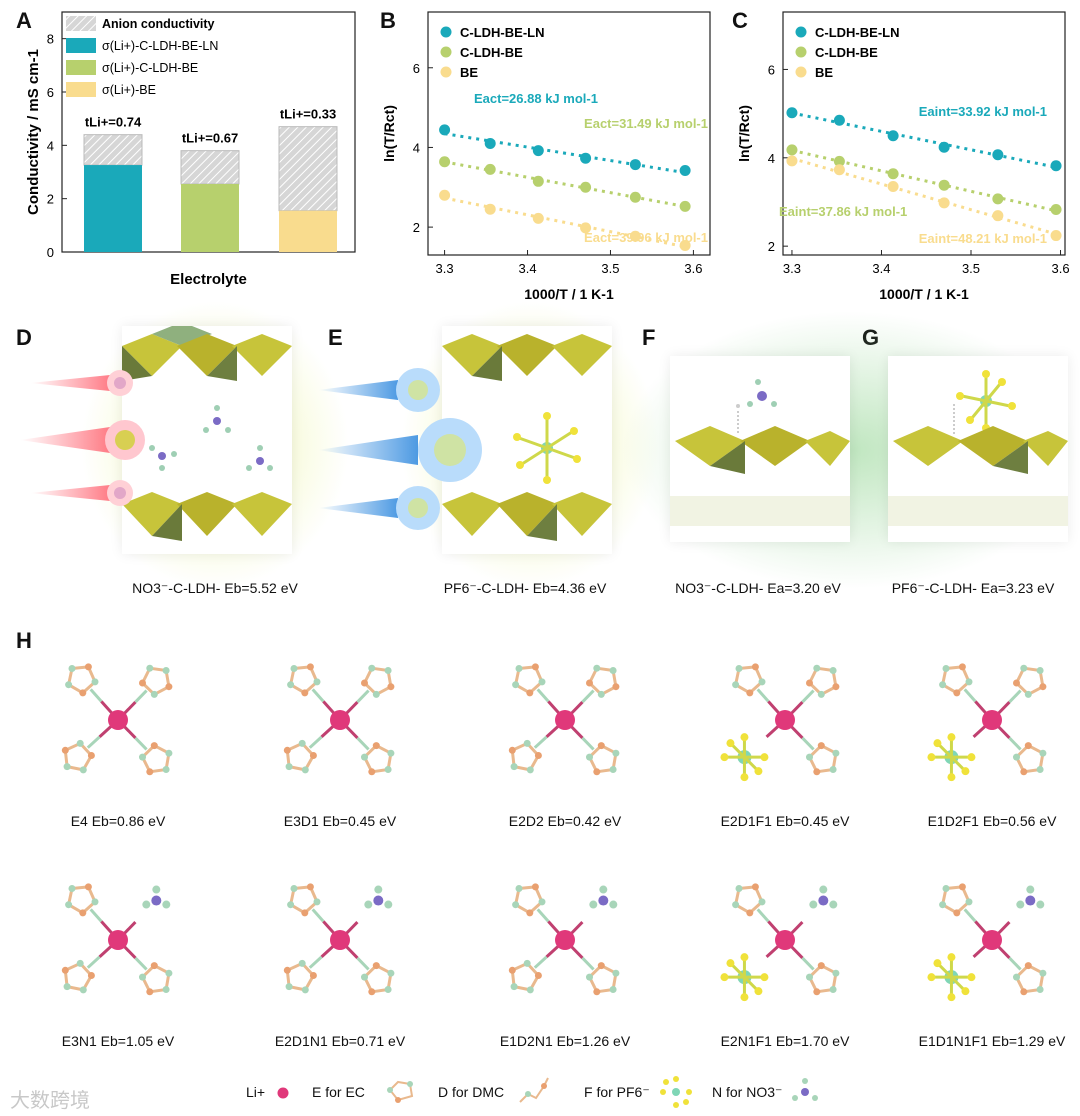  Describe the element at coordinates (785, 821) in the screenshot. I see `cluster-label-3: E2D1F1 Eb=0.45 eV` at that location.